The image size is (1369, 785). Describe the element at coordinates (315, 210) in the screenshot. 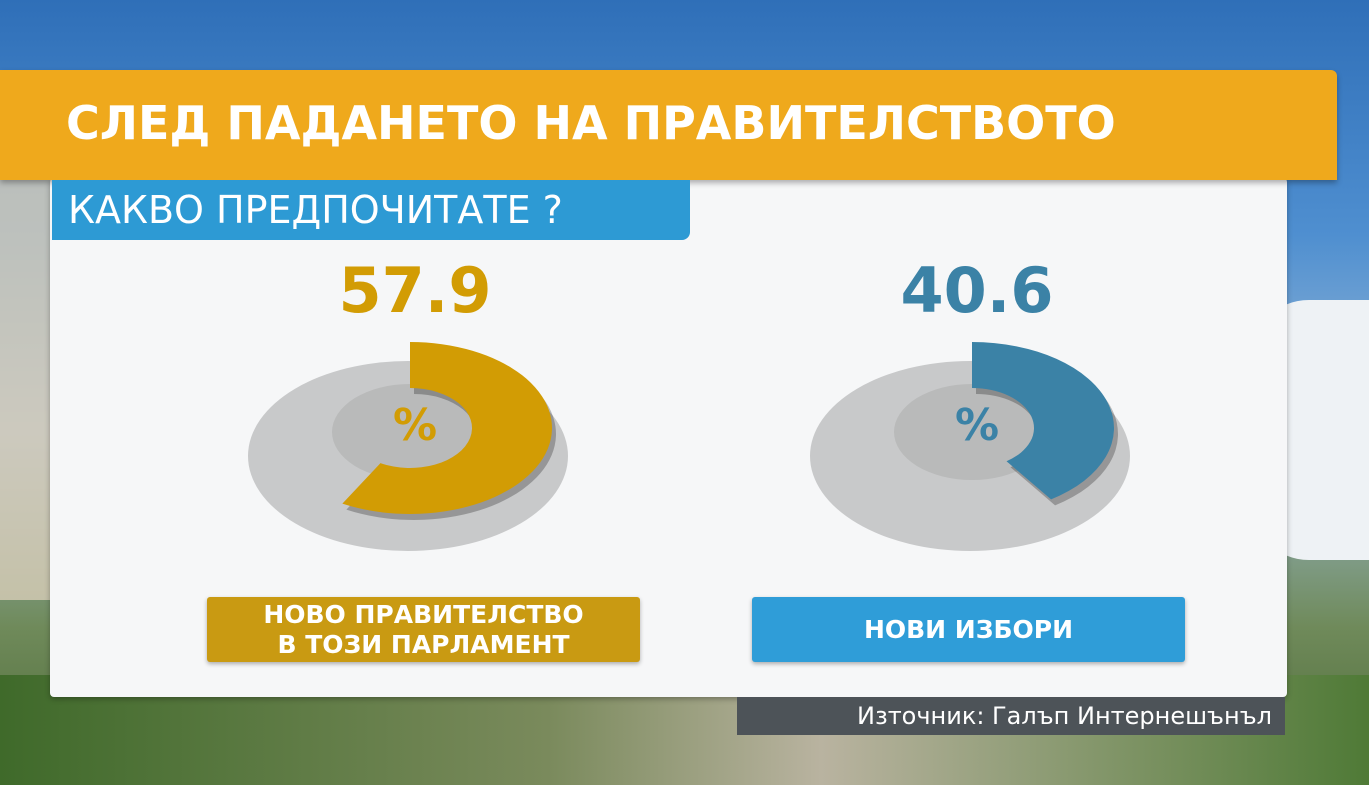

I see `subtitle: КАКВО ПРЕДПОЧИТАТЕ ?` at that location.